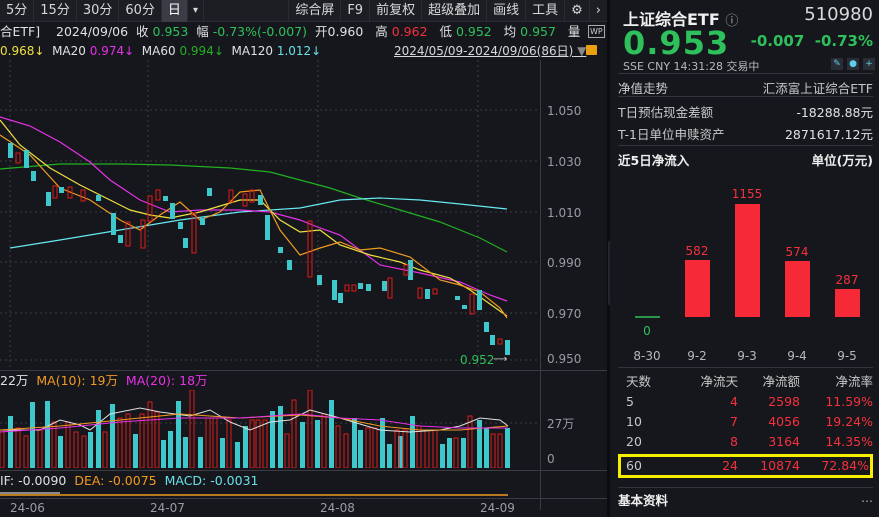 This screenshot has width=879, height=517. Describe the element at coordinates (321, 31) in the screenshot. I see `open-label: 开` at that location.